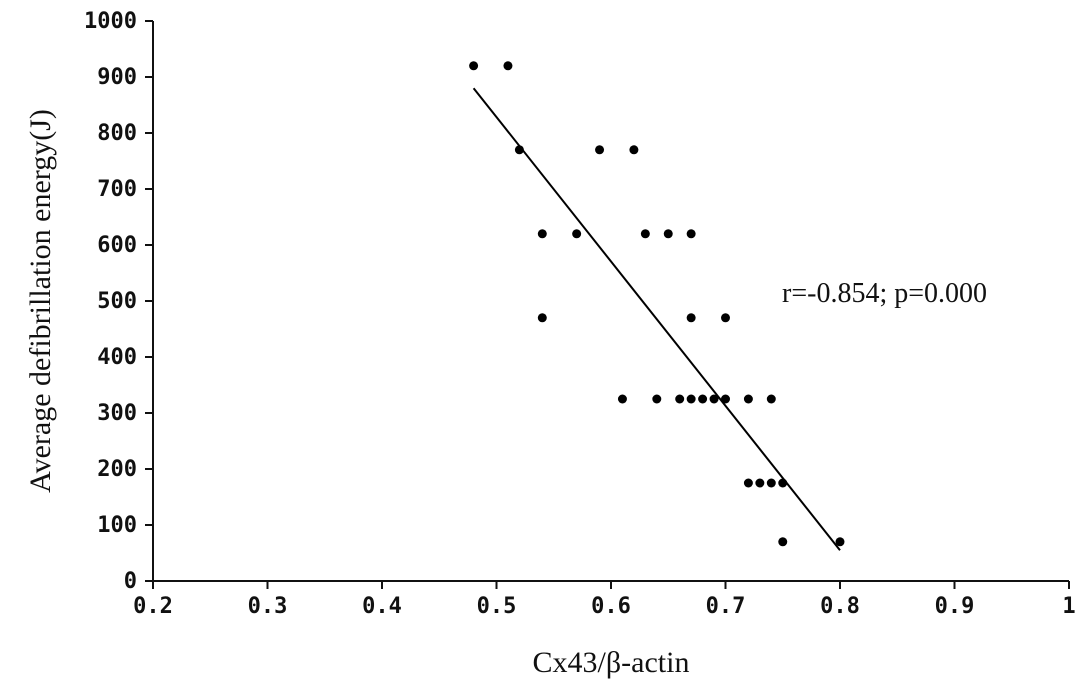  I want to click on y-tick-label: 700, so click(117, 189).